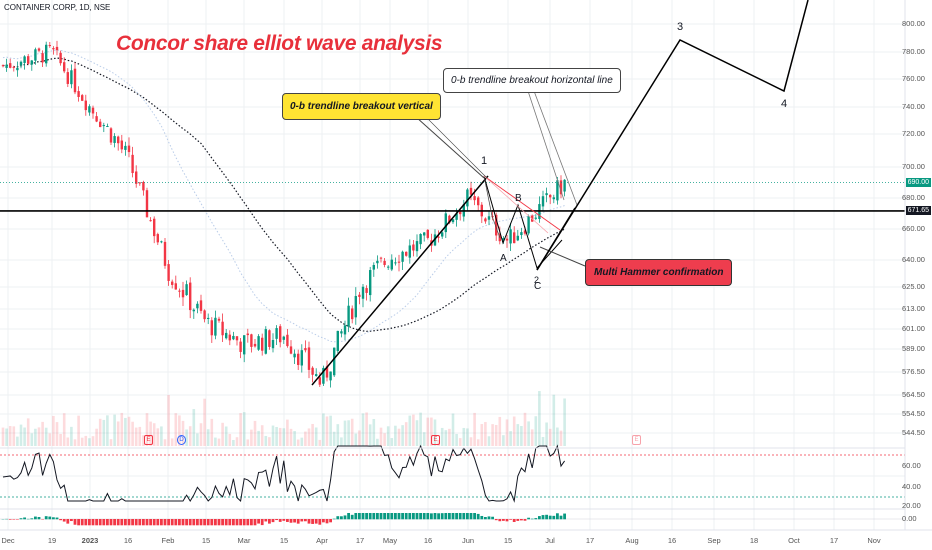 The image size is (932, 550). I want to click on dividend-event-icon: D, so click(181, 440).